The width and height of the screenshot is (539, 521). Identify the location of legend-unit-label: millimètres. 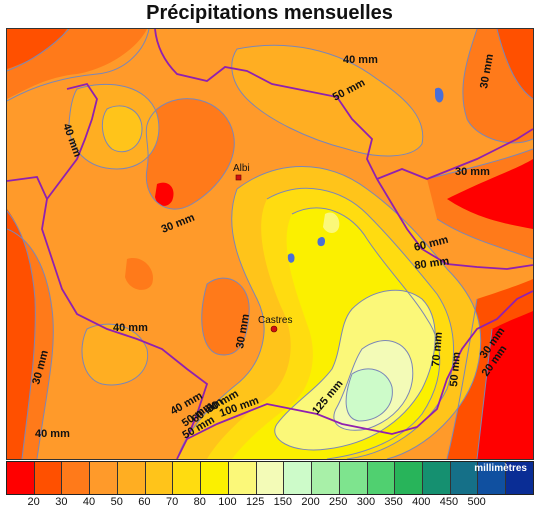
(500, 468).